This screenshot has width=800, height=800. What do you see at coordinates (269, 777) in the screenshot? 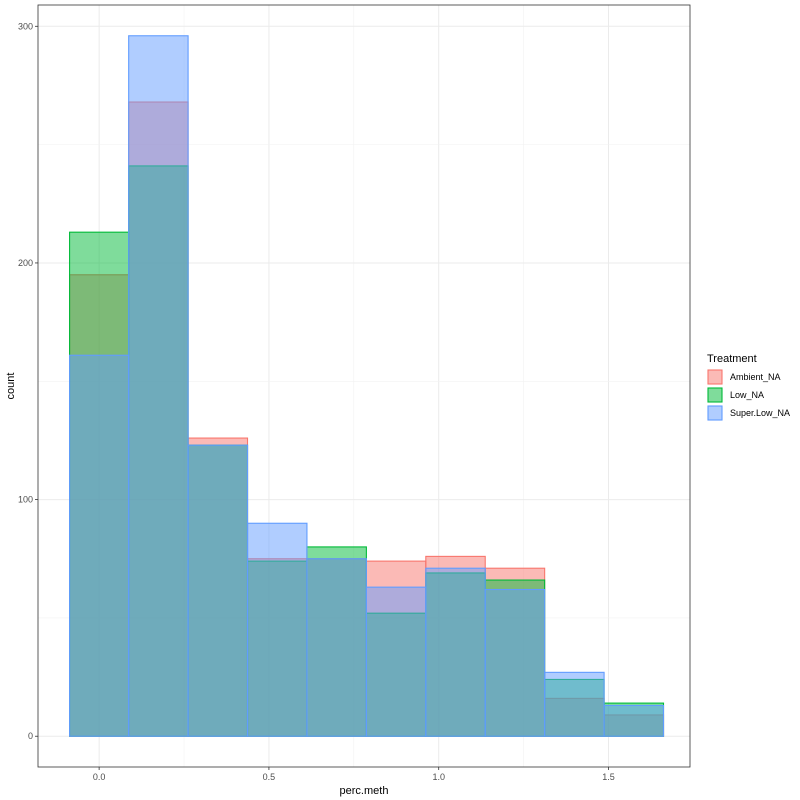
I see `x-tick-label: 0.5` at bounding box center [269, 777].